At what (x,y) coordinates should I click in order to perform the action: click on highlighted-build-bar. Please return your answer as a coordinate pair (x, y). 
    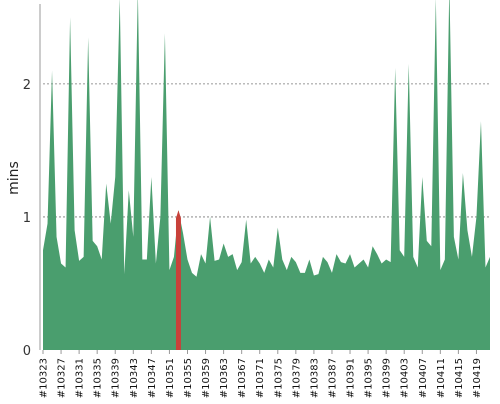
    Looking at the image, I should click on (178, 280).